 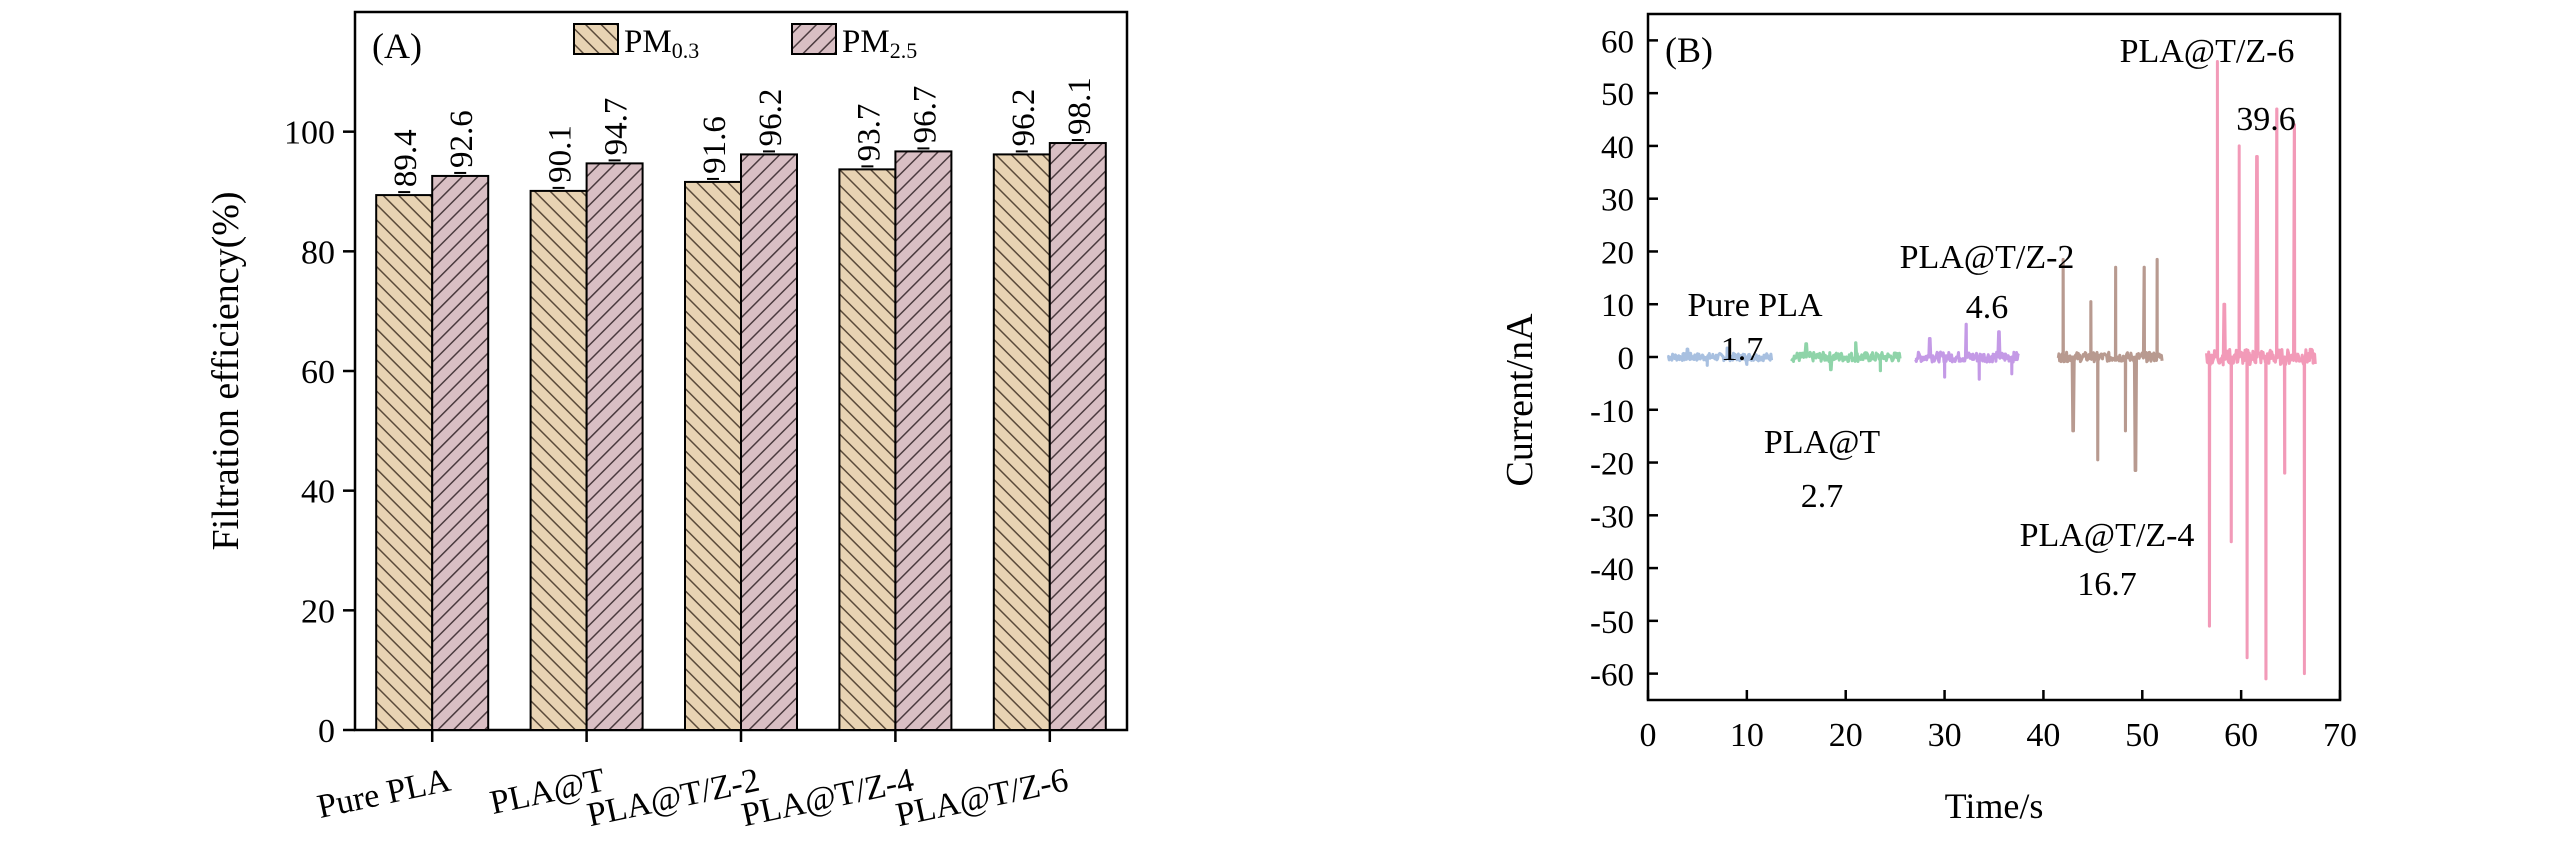 I want to click on series-value-pla-t-z-6: 39.6, so click(x=2266, y=119).